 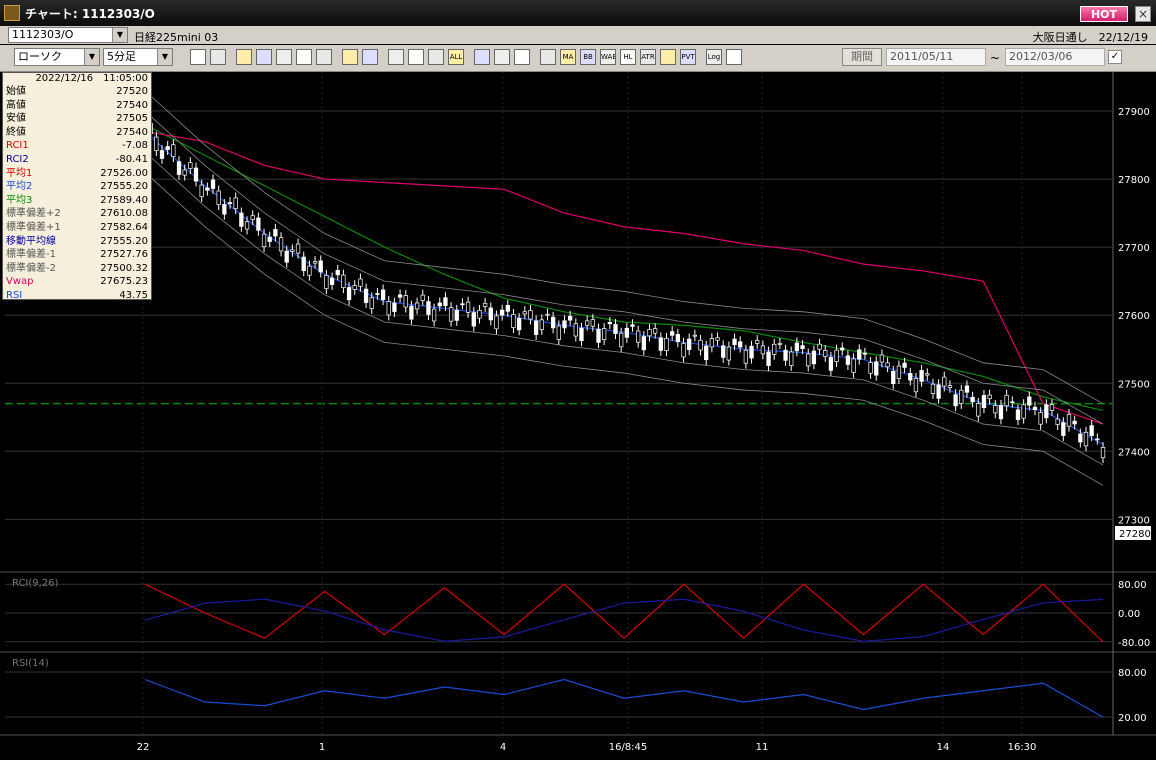 What do you see at coordinates (522, 57) in the screenshot?
I see `color-icon` at bounding box center [522, 57].